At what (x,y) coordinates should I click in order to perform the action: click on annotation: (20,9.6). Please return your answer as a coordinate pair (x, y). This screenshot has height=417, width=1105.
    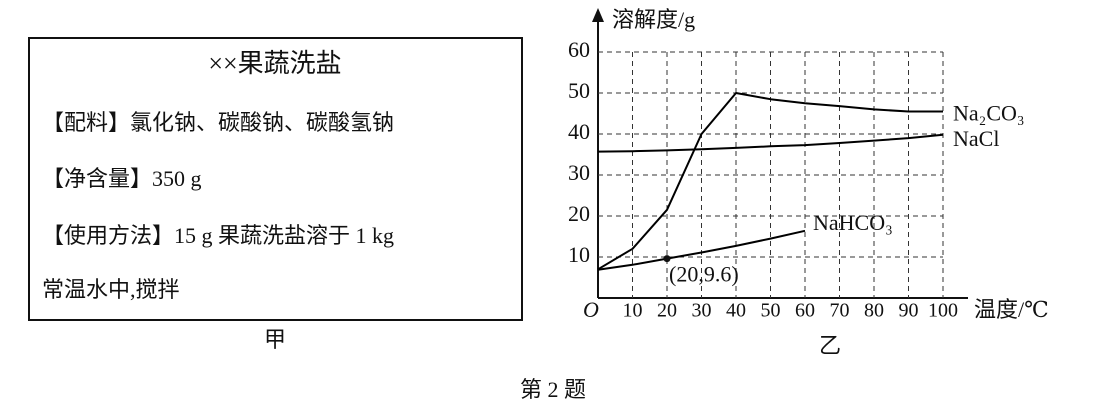
    Looking at the image, I should click on (704, 274).